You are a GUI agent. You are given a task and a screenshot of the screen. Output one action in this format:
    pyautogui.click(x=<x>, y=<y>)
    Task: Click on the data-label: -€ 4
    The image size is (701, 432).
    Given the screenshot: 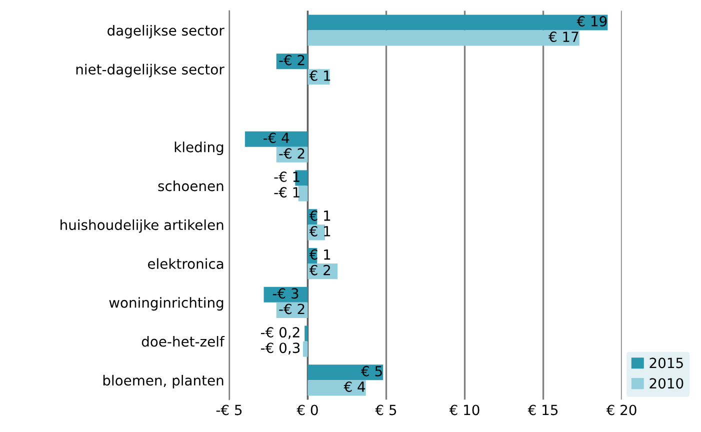 What is the action you would take?
    pyautogui.click(x=276, y=138)
    